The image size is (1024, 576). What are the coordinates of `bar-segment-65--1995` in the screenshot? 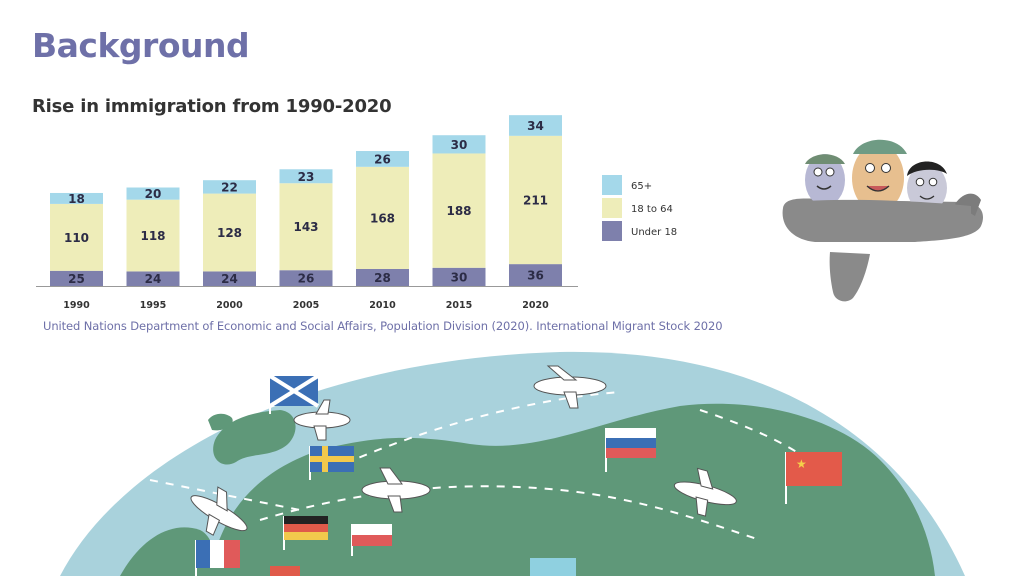 It's located at (153, 193).